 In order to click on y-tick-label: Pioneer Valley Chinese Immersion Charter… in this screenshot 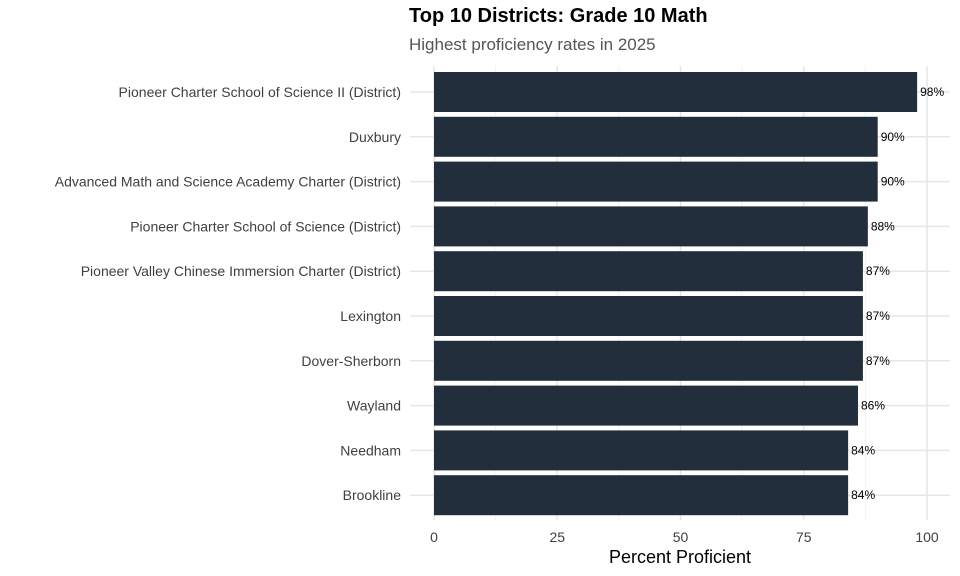, I will do `click(241, 271)`.